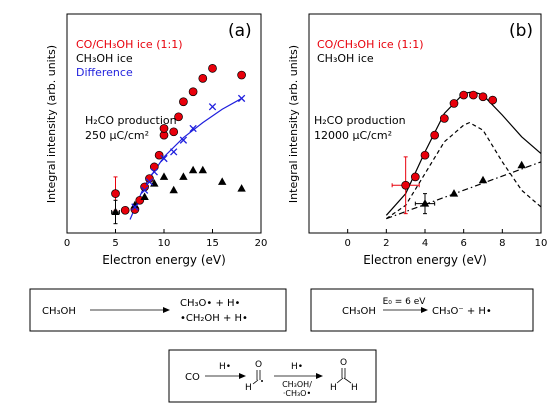 The height and width of the screenshot is (407, 550). I want to click on panel-a-legend-1: CO/CH₃OH ice (1:1), so click(129, 44).